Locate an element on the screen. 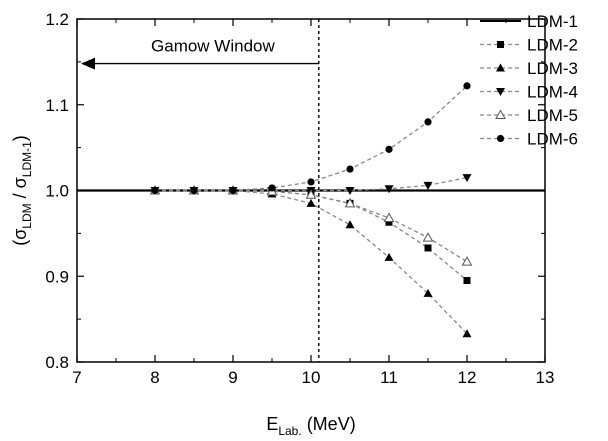  x-tick-label: 9 is located at coordinates (232, 377).